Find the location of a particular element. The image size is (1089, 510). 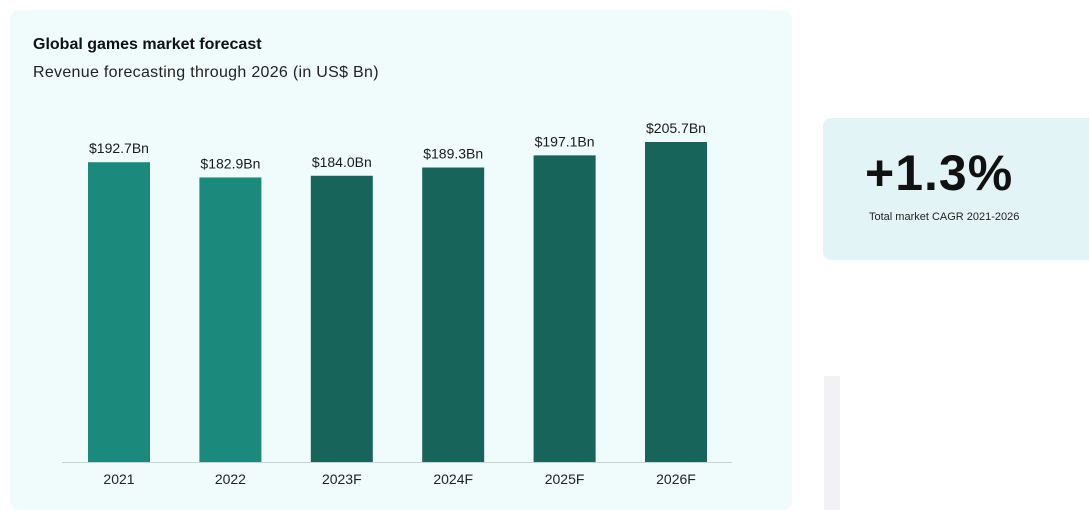

cagr-card: +1.3% Total market CAGR 2021-2026 is located at coordinates (956, 189).